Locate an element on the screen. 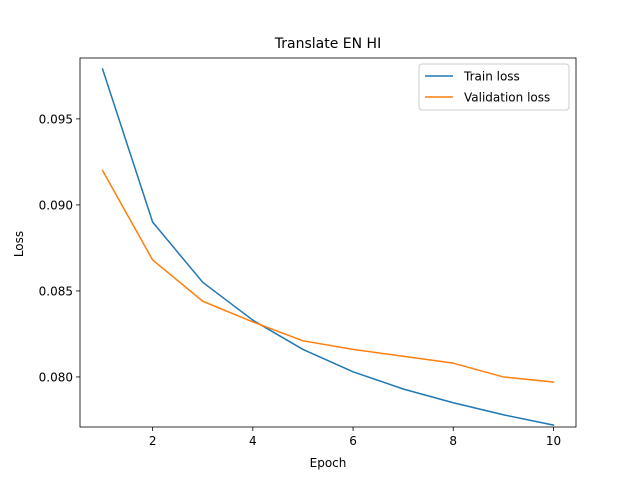 The image size is (640, 484). legend: Train loss Validation loss is located at coordinates (494, 87).